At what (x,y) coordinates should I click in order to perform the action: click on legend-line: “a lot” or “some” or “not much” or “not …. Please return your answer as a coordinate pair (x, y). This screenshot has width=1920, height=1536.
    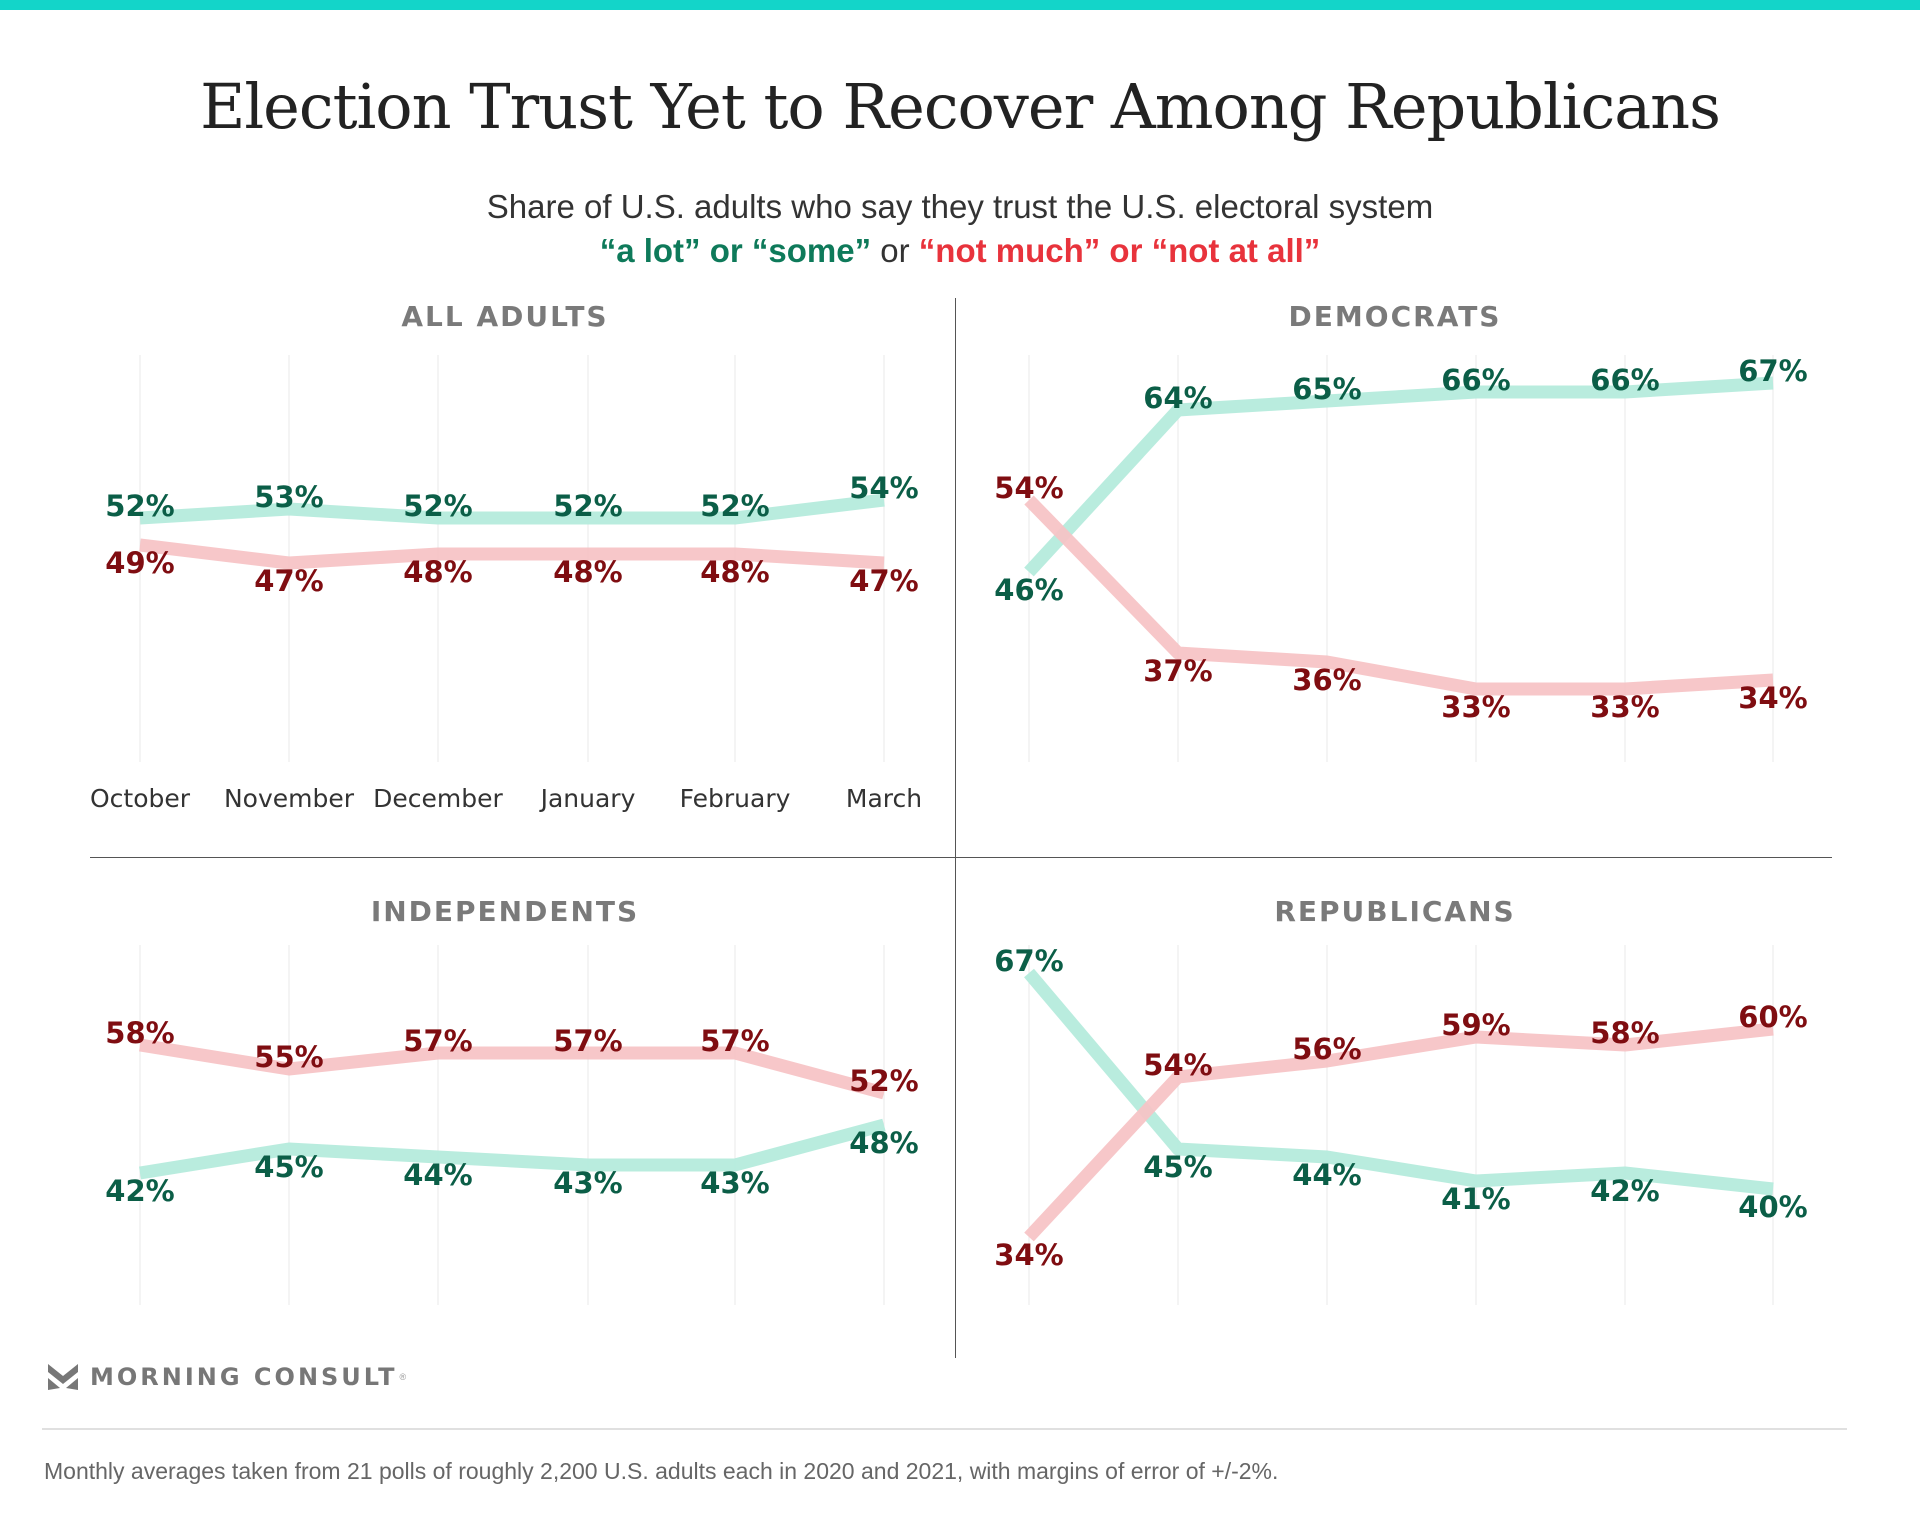
    Looking at the image, I should click on (960, 251).